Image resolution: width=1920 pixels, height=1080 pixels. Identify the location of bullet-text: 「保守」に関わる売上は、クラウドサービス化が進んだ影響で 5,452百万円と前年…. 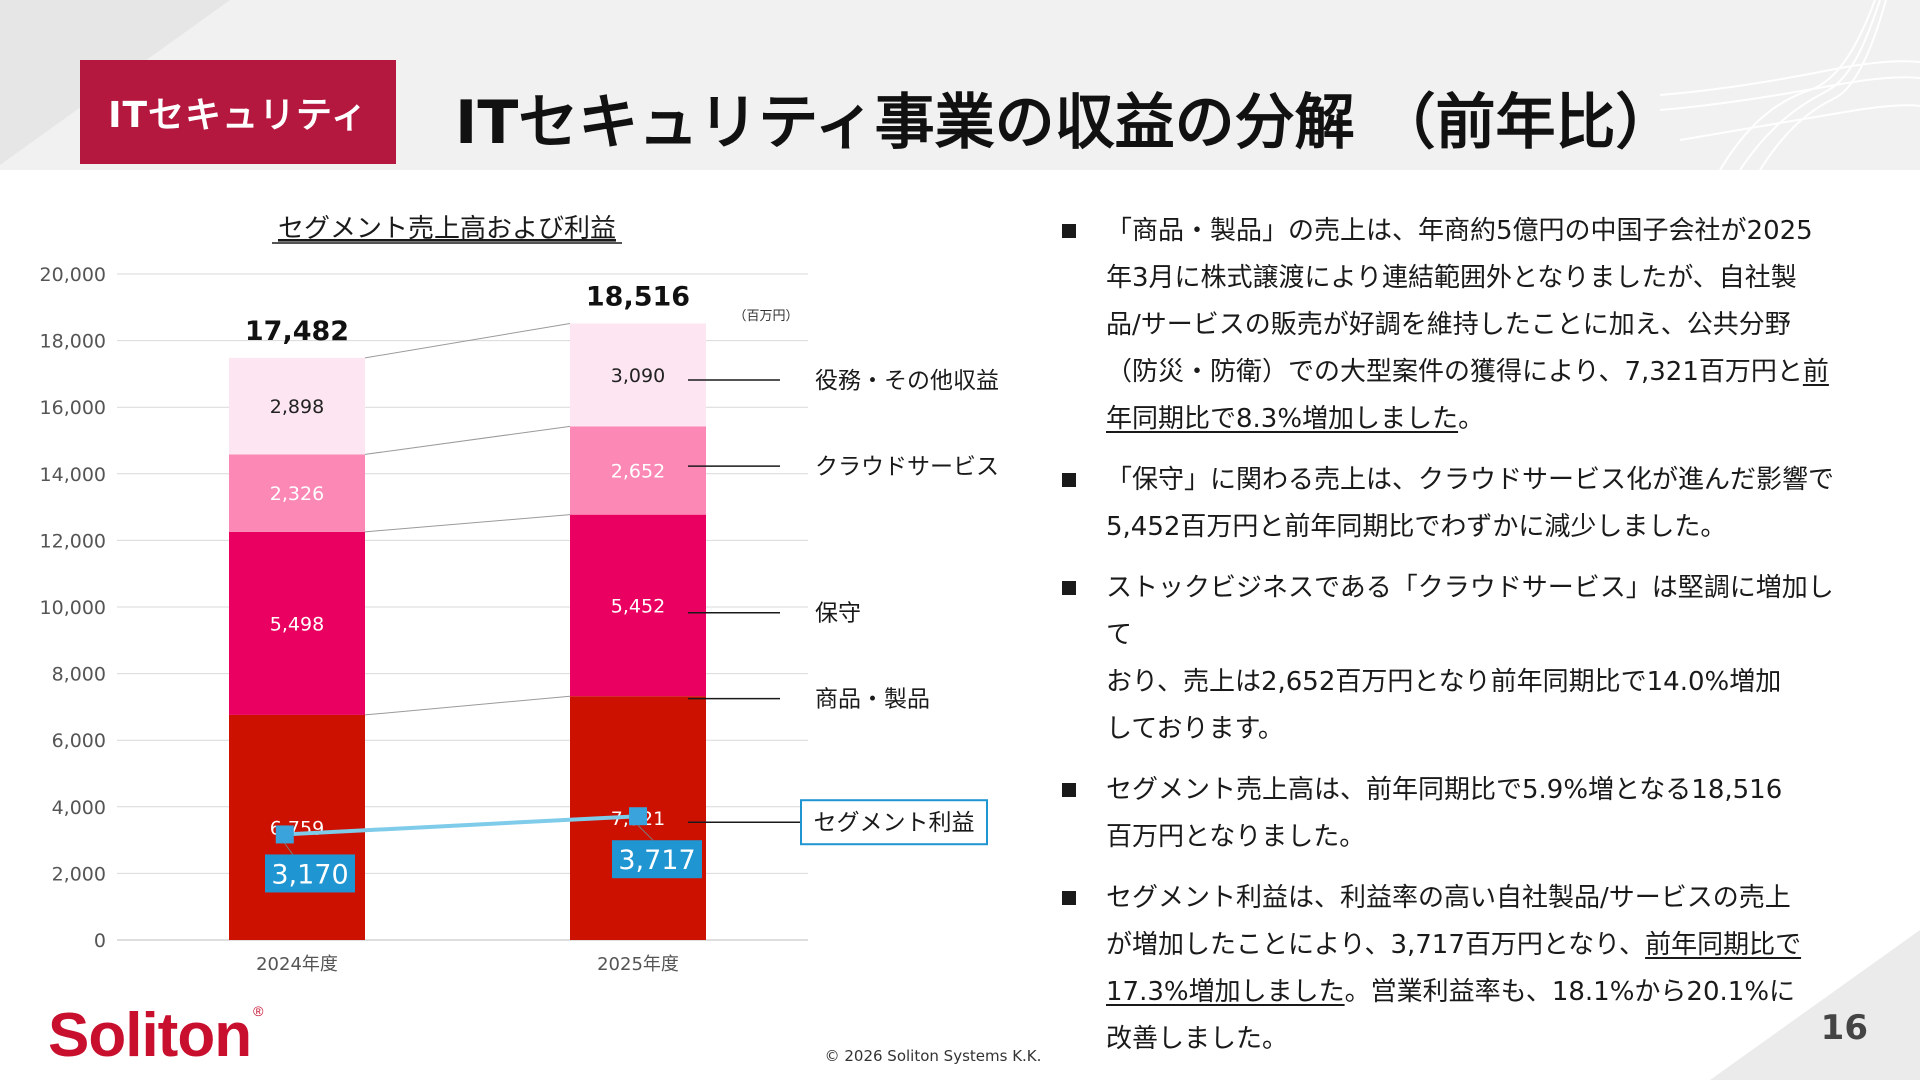
(1470, 503).